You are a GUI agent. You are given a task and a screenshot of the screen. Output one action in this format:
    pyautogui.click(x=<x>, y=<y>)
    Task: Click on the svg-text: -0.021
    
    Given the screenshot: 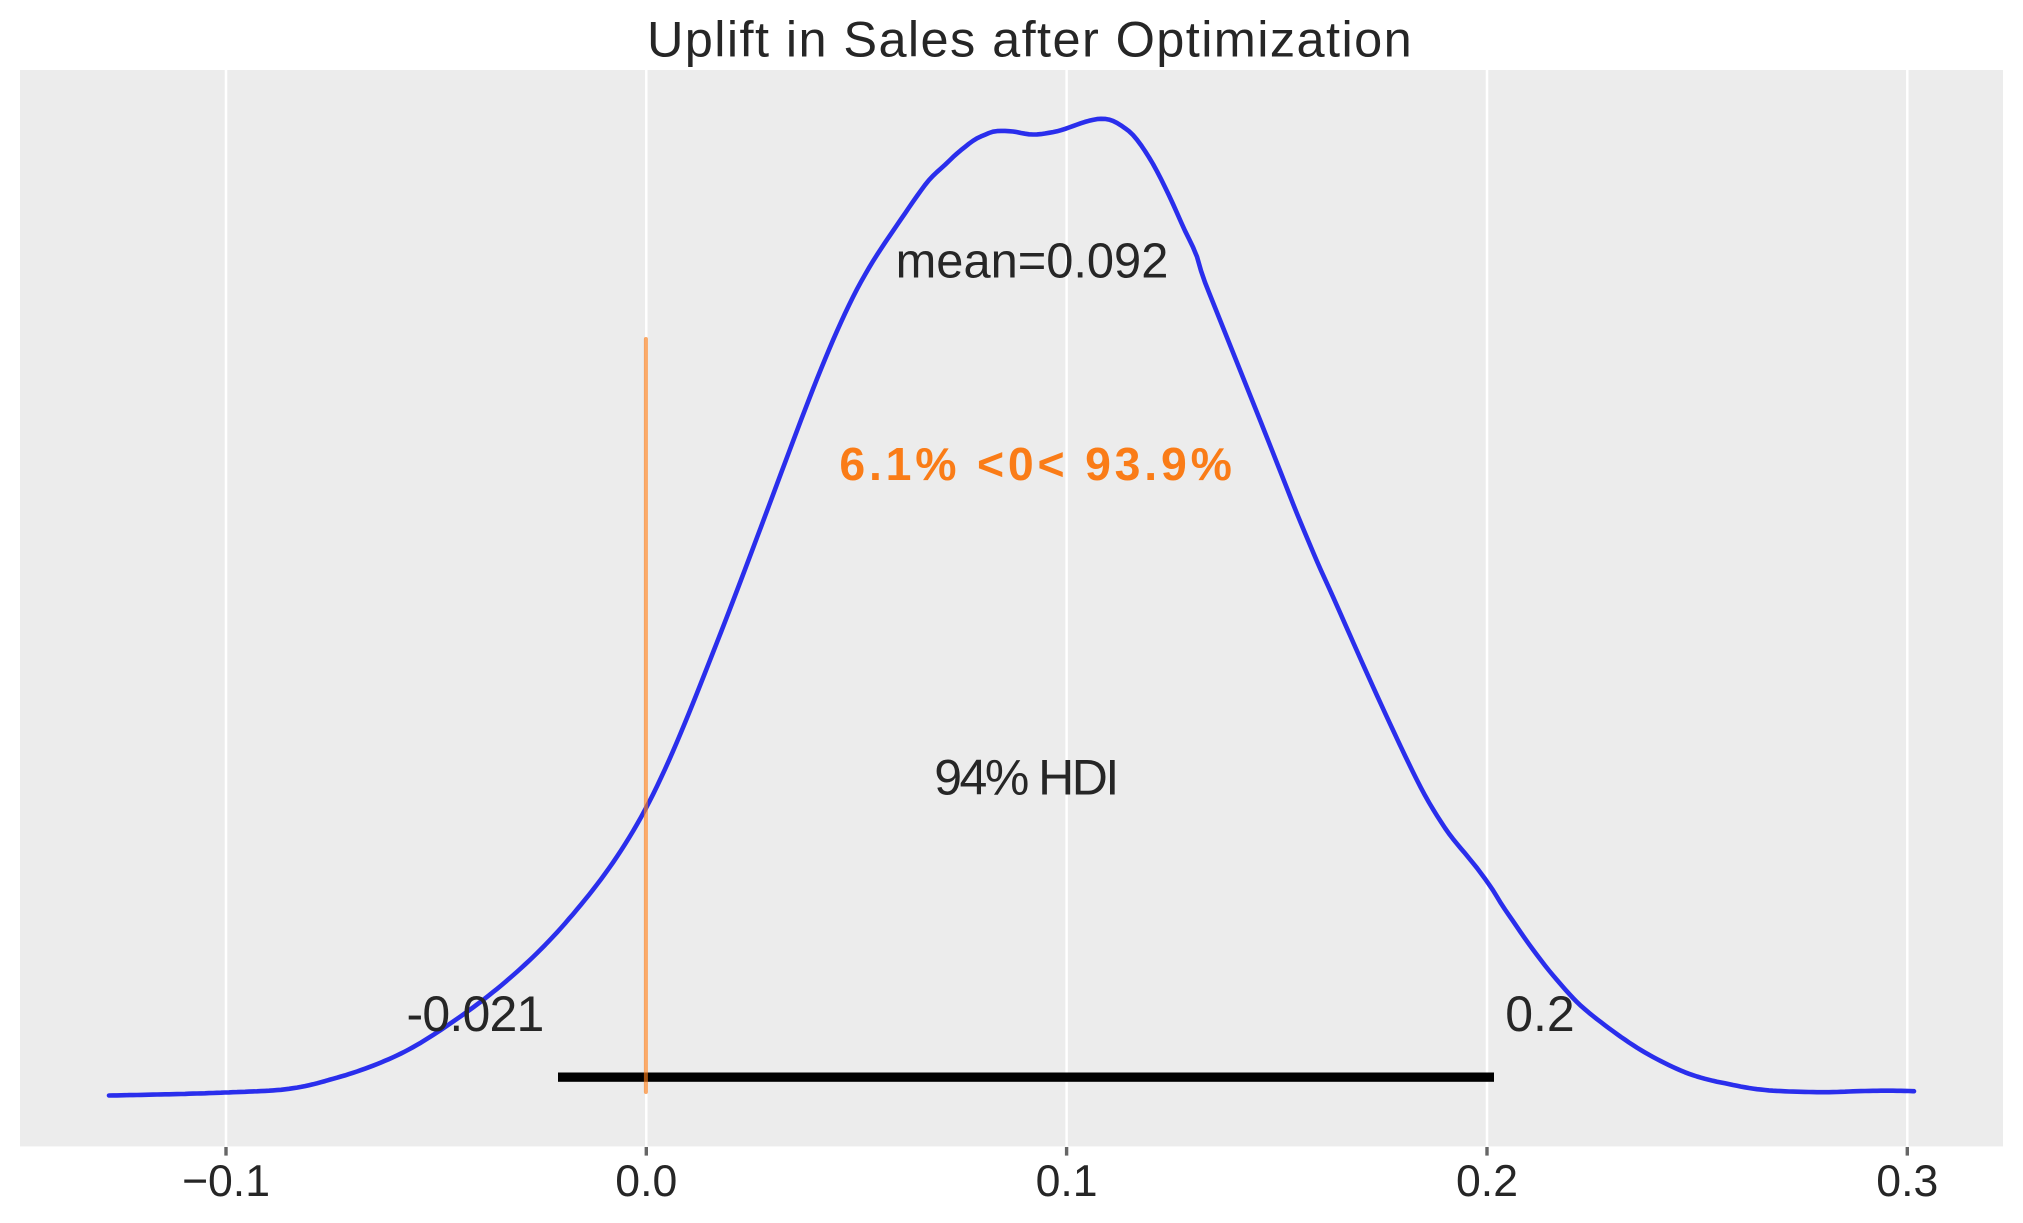 What is the action you would take?
    pyautogui.click(x=475, y=1014)
    